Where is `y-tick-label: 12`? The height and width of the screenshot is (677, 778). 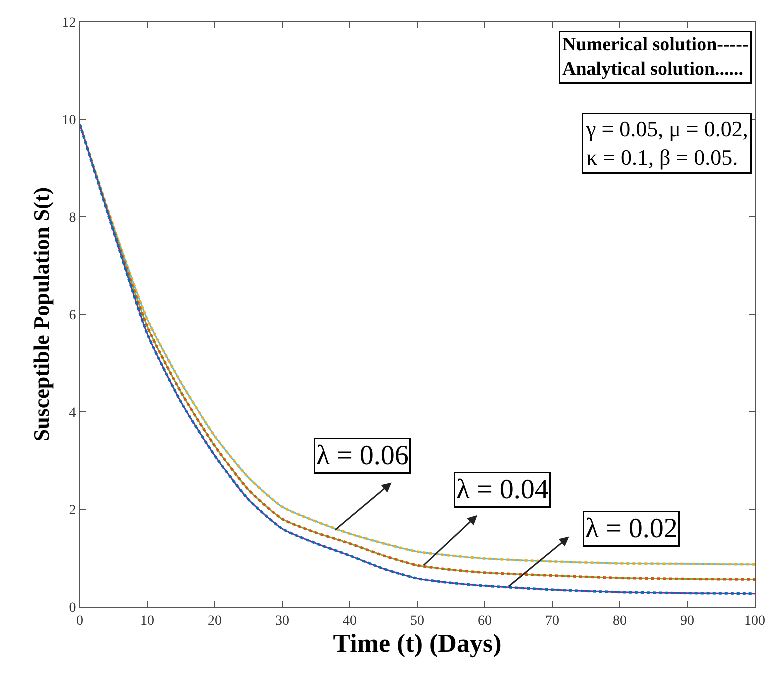
y-tick-label: 12 is located at coordinates (69, 23).